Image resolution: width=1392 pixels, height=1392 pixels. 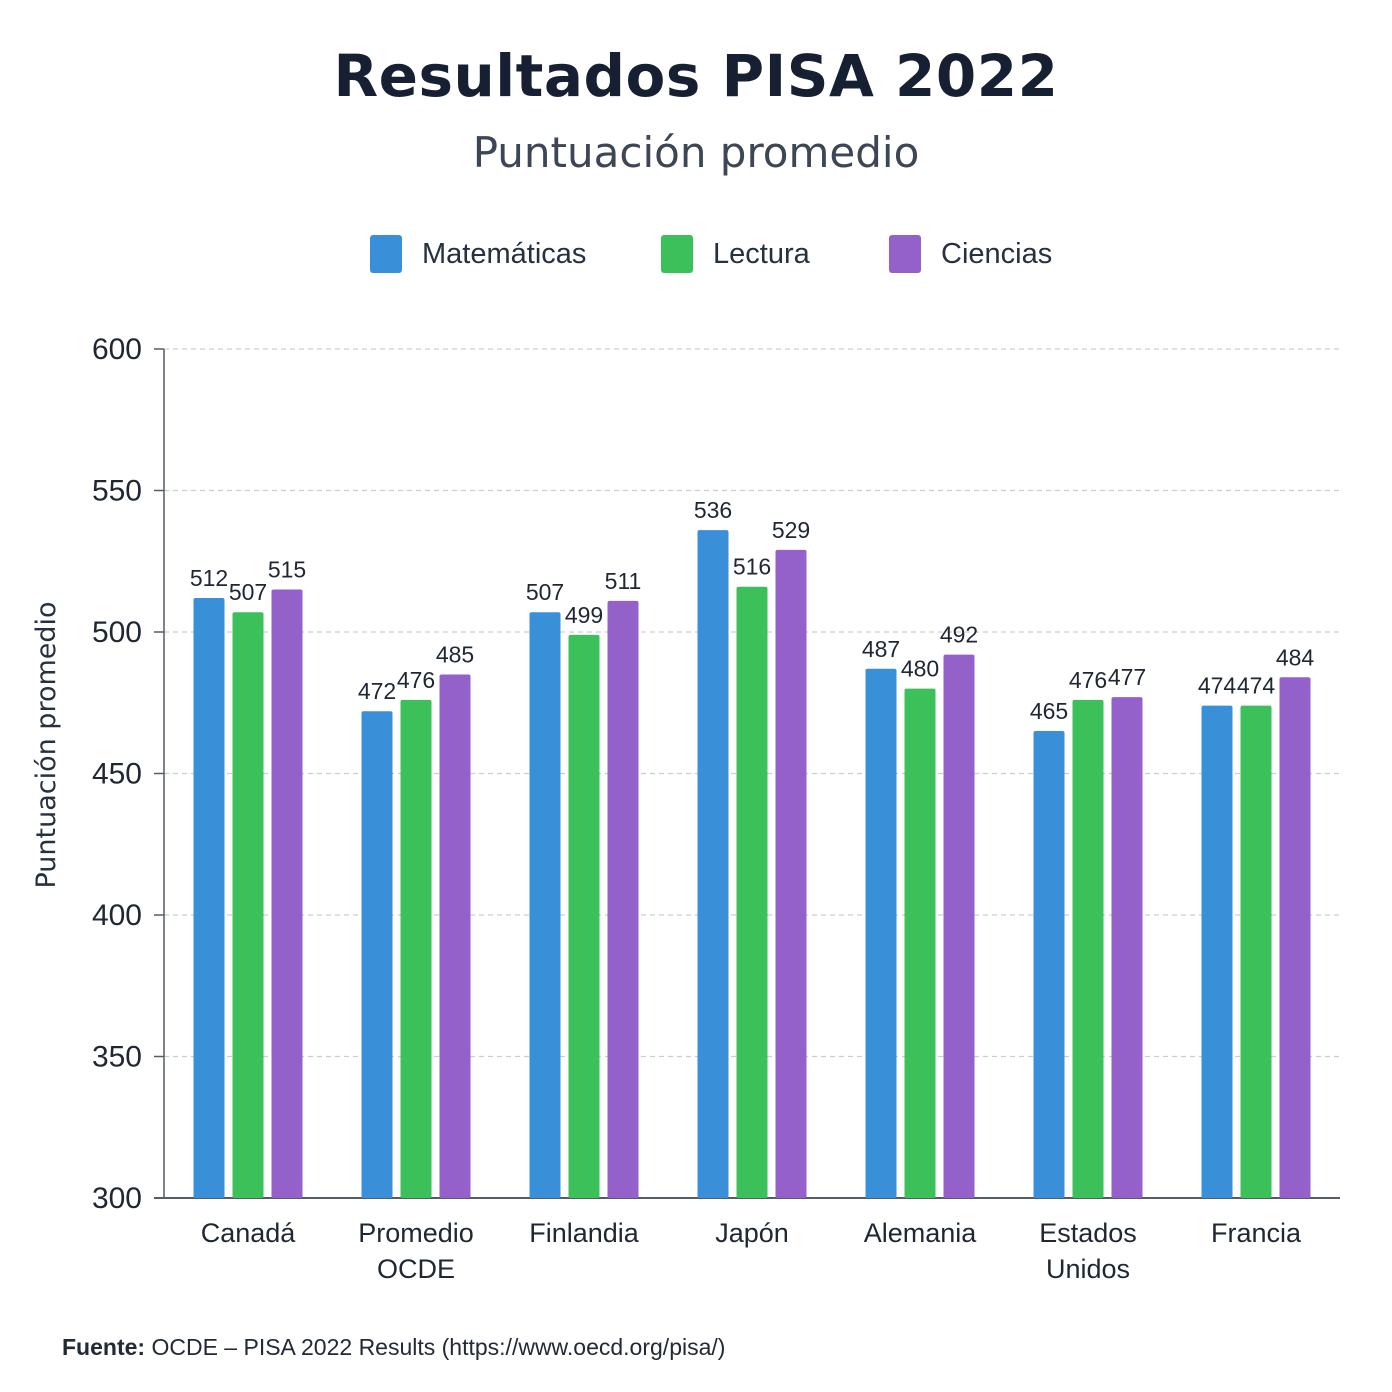 What do you see at coordinates (905, 254) in the screenshot?
I see `legend-swatch-ciencias` at bounding box center [905, 254].